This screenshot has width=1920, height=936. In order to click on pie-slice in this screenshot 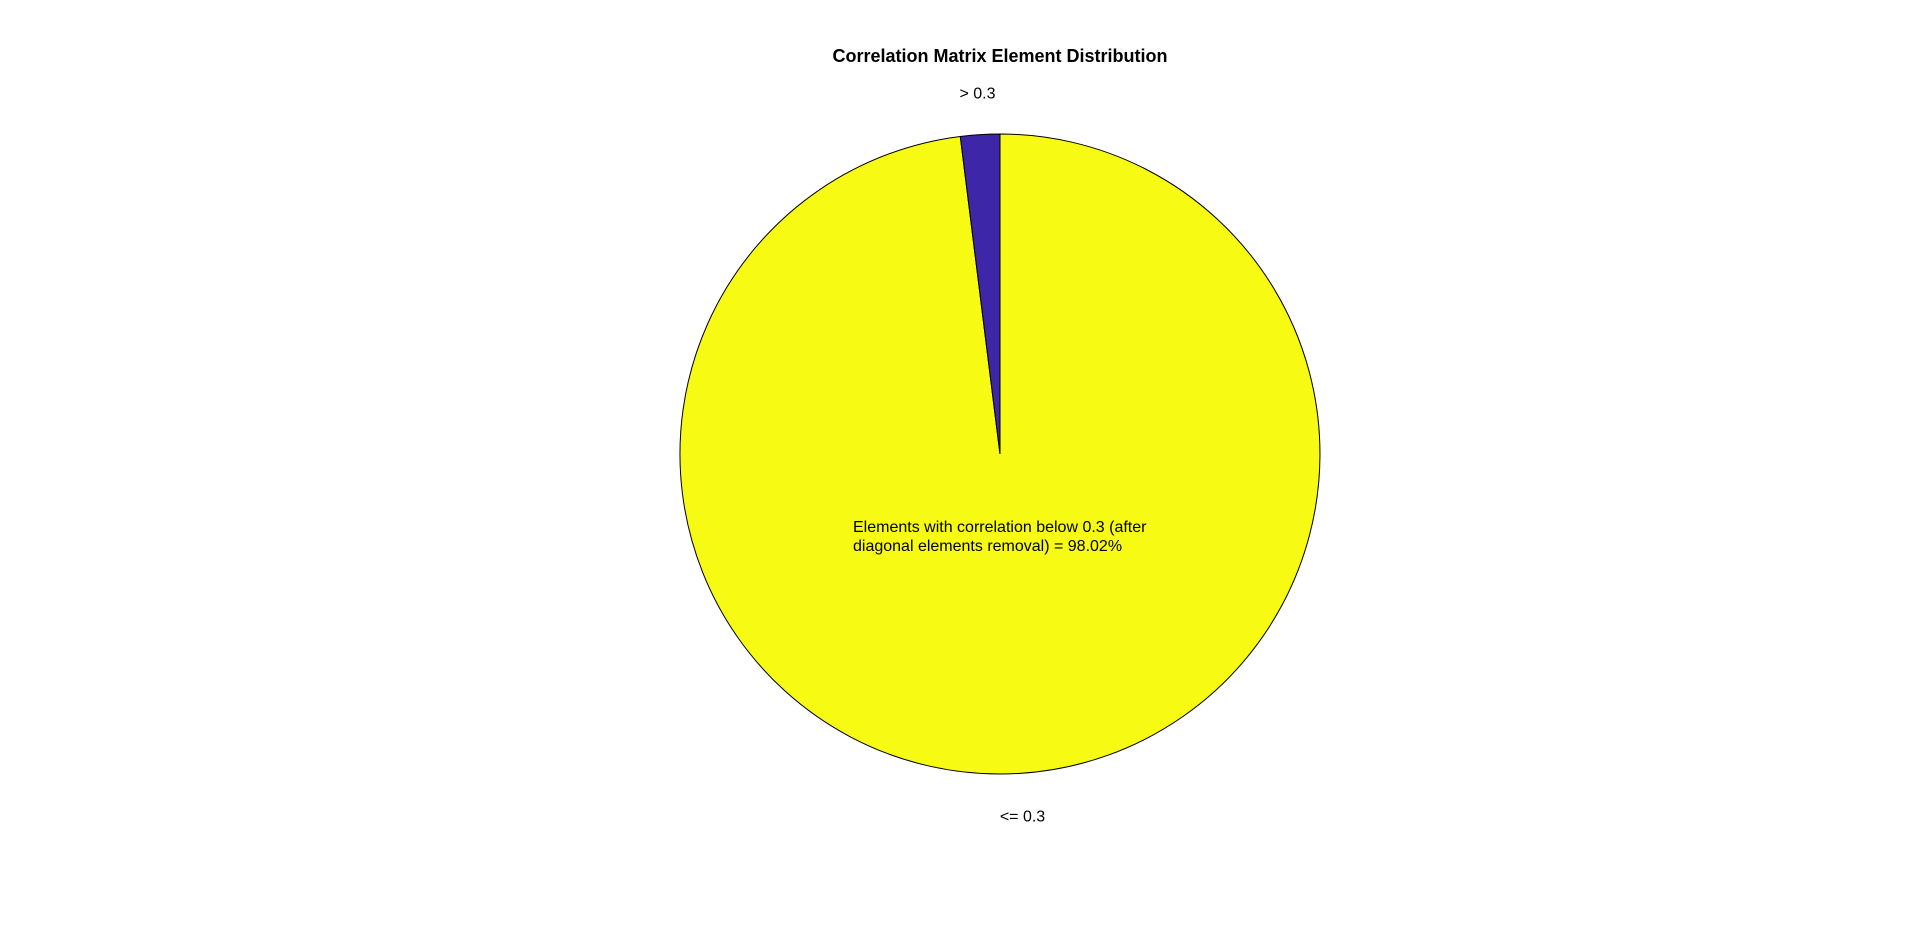, I will do `click(980, 294)`.